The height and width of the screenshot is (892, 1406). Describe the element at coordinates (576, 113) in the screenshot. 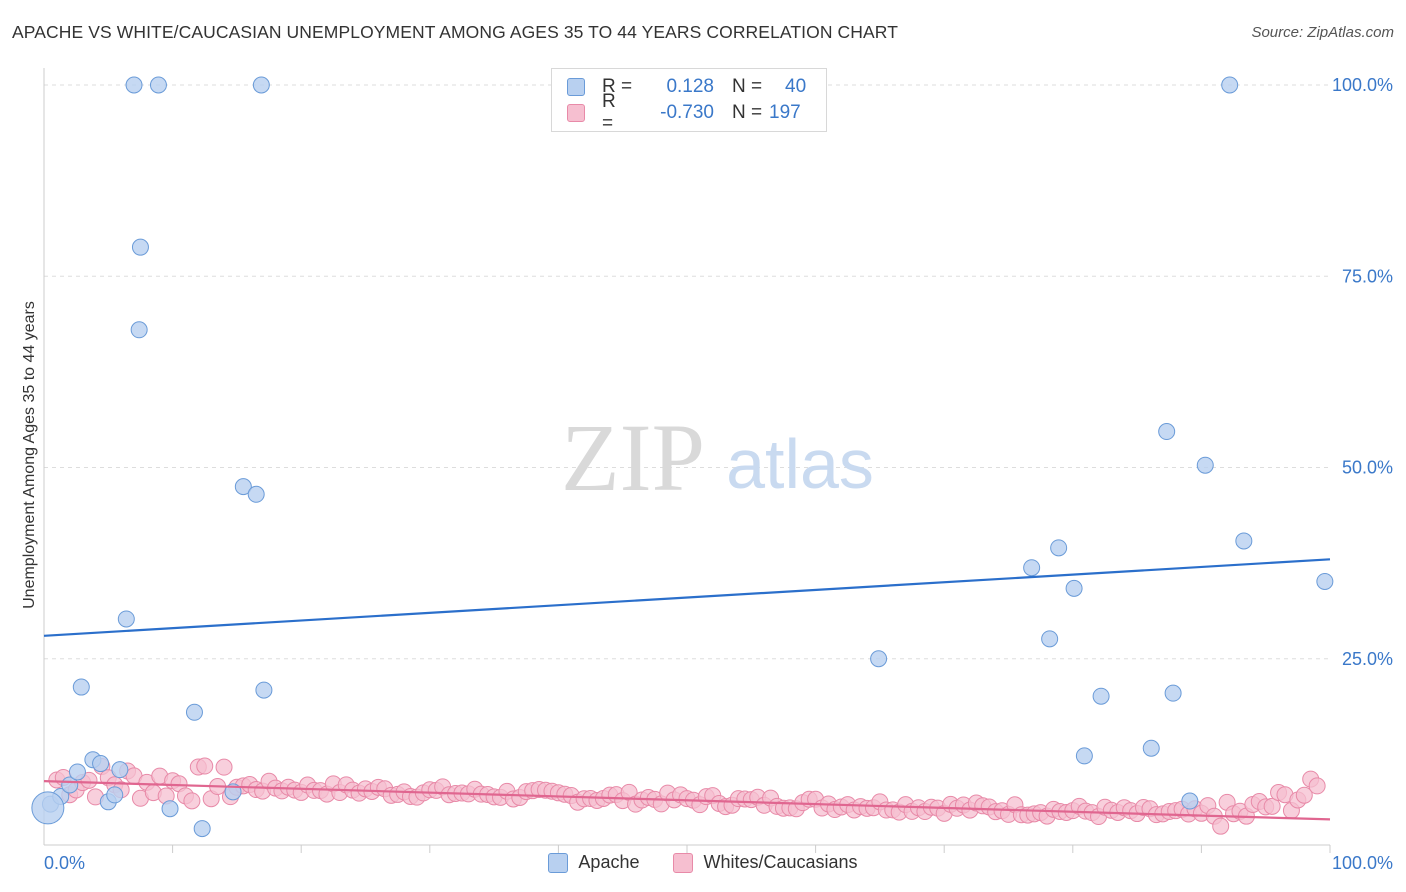

I see `legend-swatch-white` at that location.